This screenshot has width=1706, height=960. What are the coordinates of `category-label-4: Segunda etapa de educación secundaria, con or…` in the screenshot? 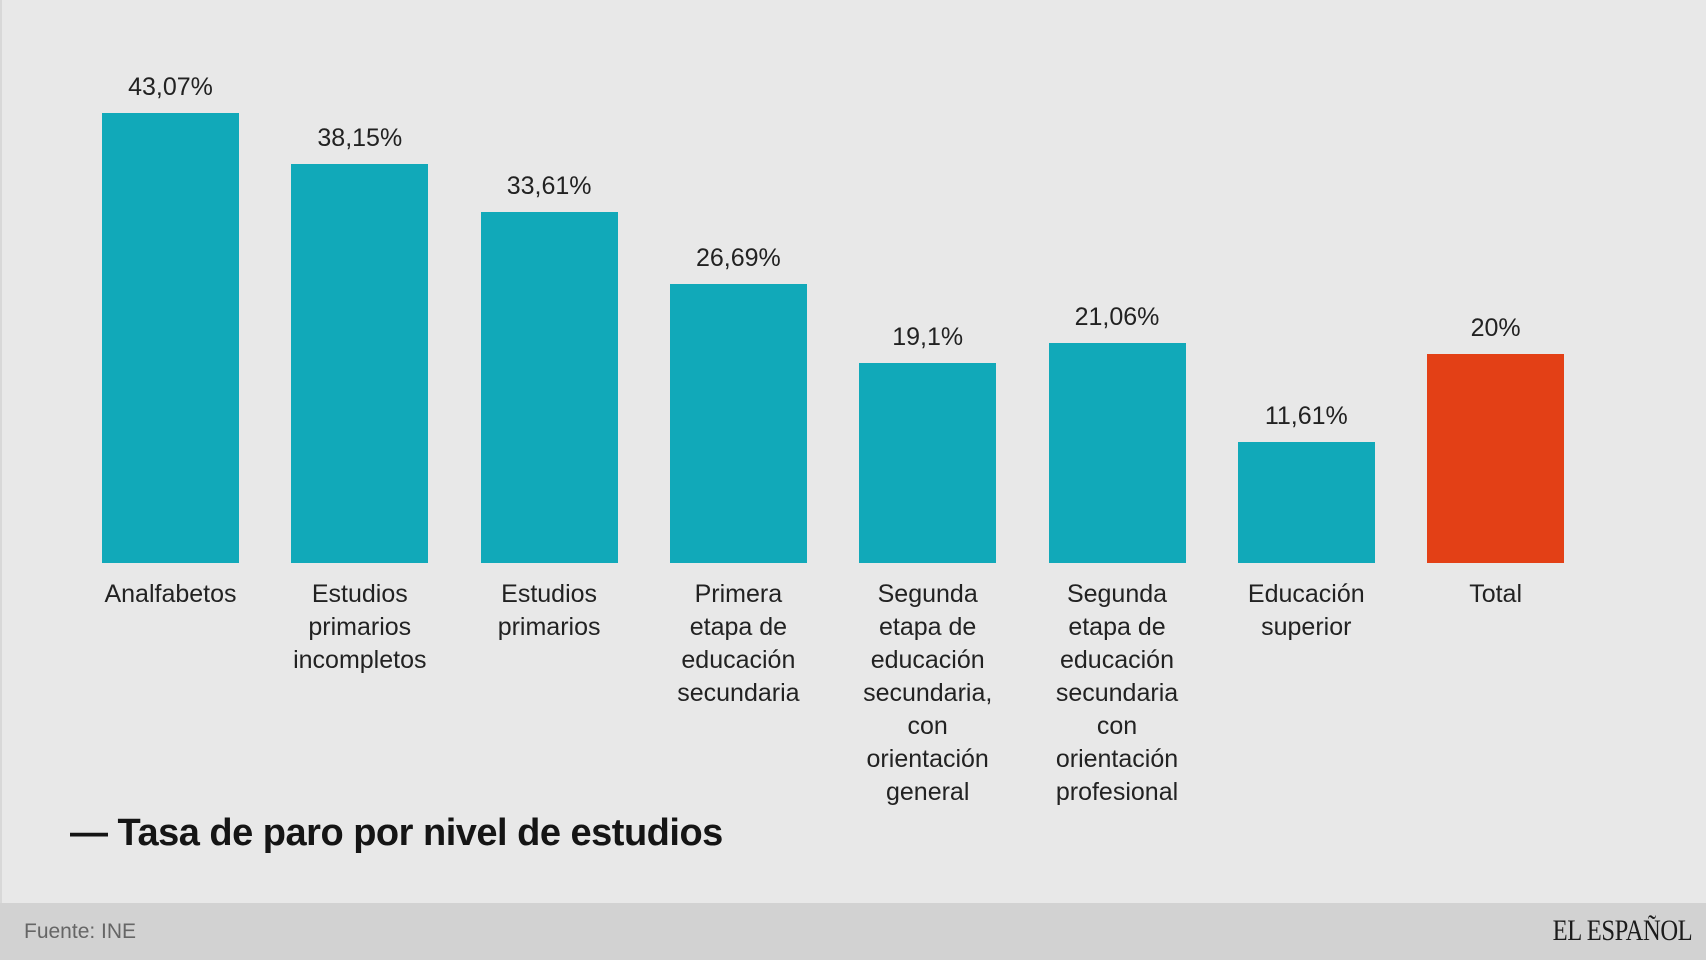 It's located at (928, 693).